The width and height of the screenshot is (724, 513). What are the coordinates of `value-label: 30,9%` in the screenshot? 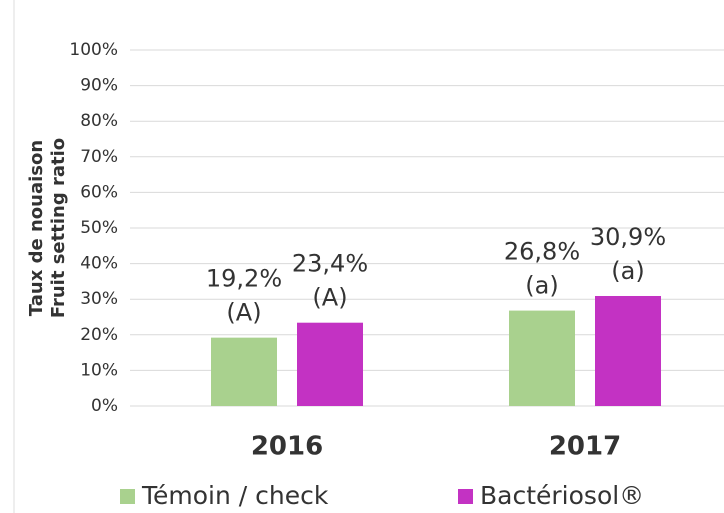 It's located at (628, 237).